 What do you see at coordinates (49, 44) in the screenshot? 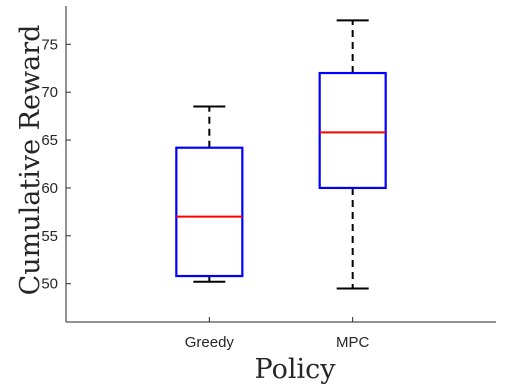
I see `y-tick-label: 75` at bounding box center [49, 44].